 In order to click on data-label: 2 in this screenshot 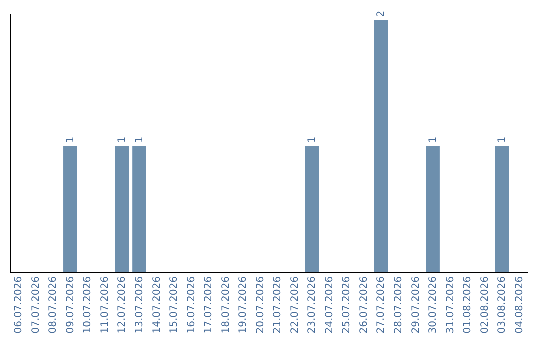, I will do `click(382, 14)`.